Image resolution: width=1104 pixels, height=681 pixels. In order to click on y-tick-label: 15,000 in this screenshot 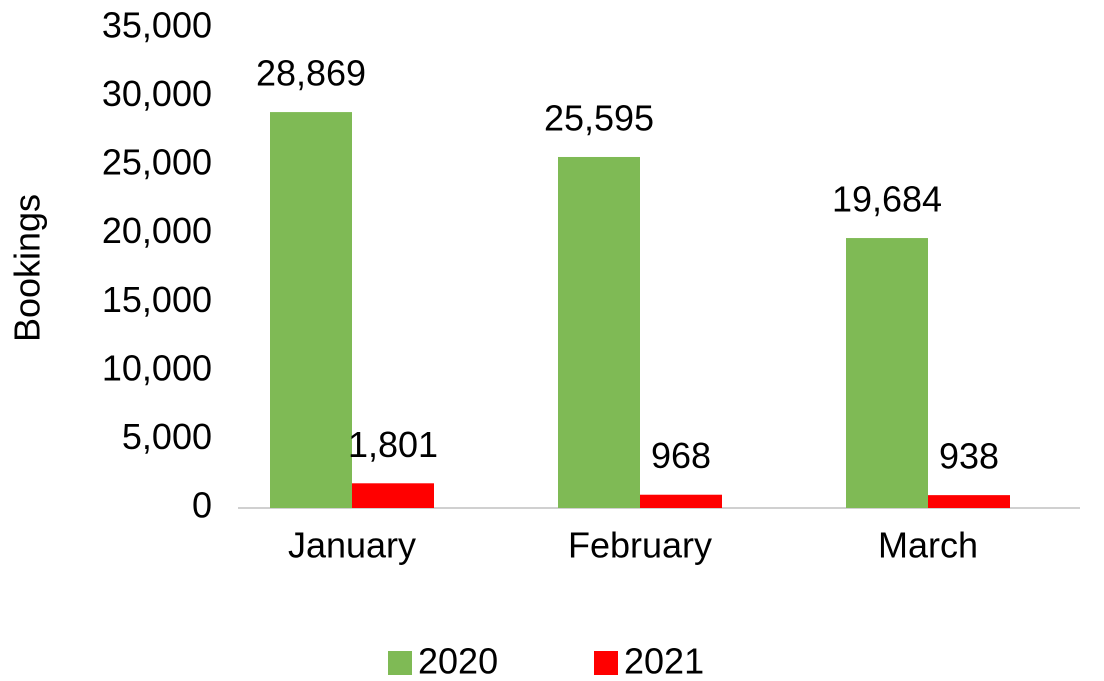, I will do `click(157, 299)`.